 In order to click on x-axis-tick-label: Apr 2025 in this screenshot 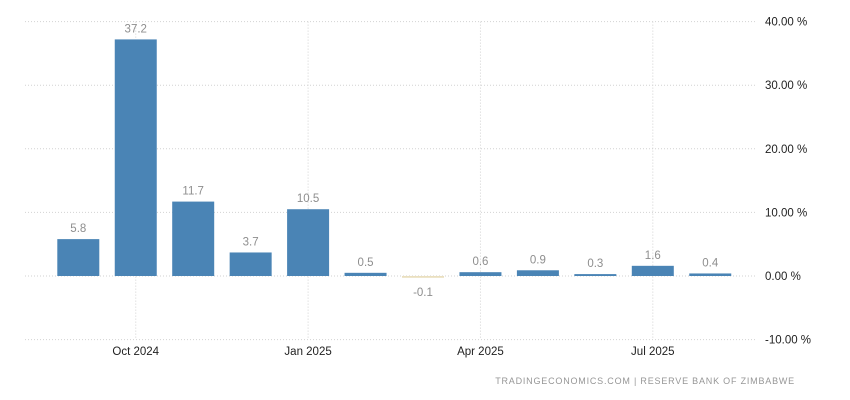, I will do `click(480, 352)`.